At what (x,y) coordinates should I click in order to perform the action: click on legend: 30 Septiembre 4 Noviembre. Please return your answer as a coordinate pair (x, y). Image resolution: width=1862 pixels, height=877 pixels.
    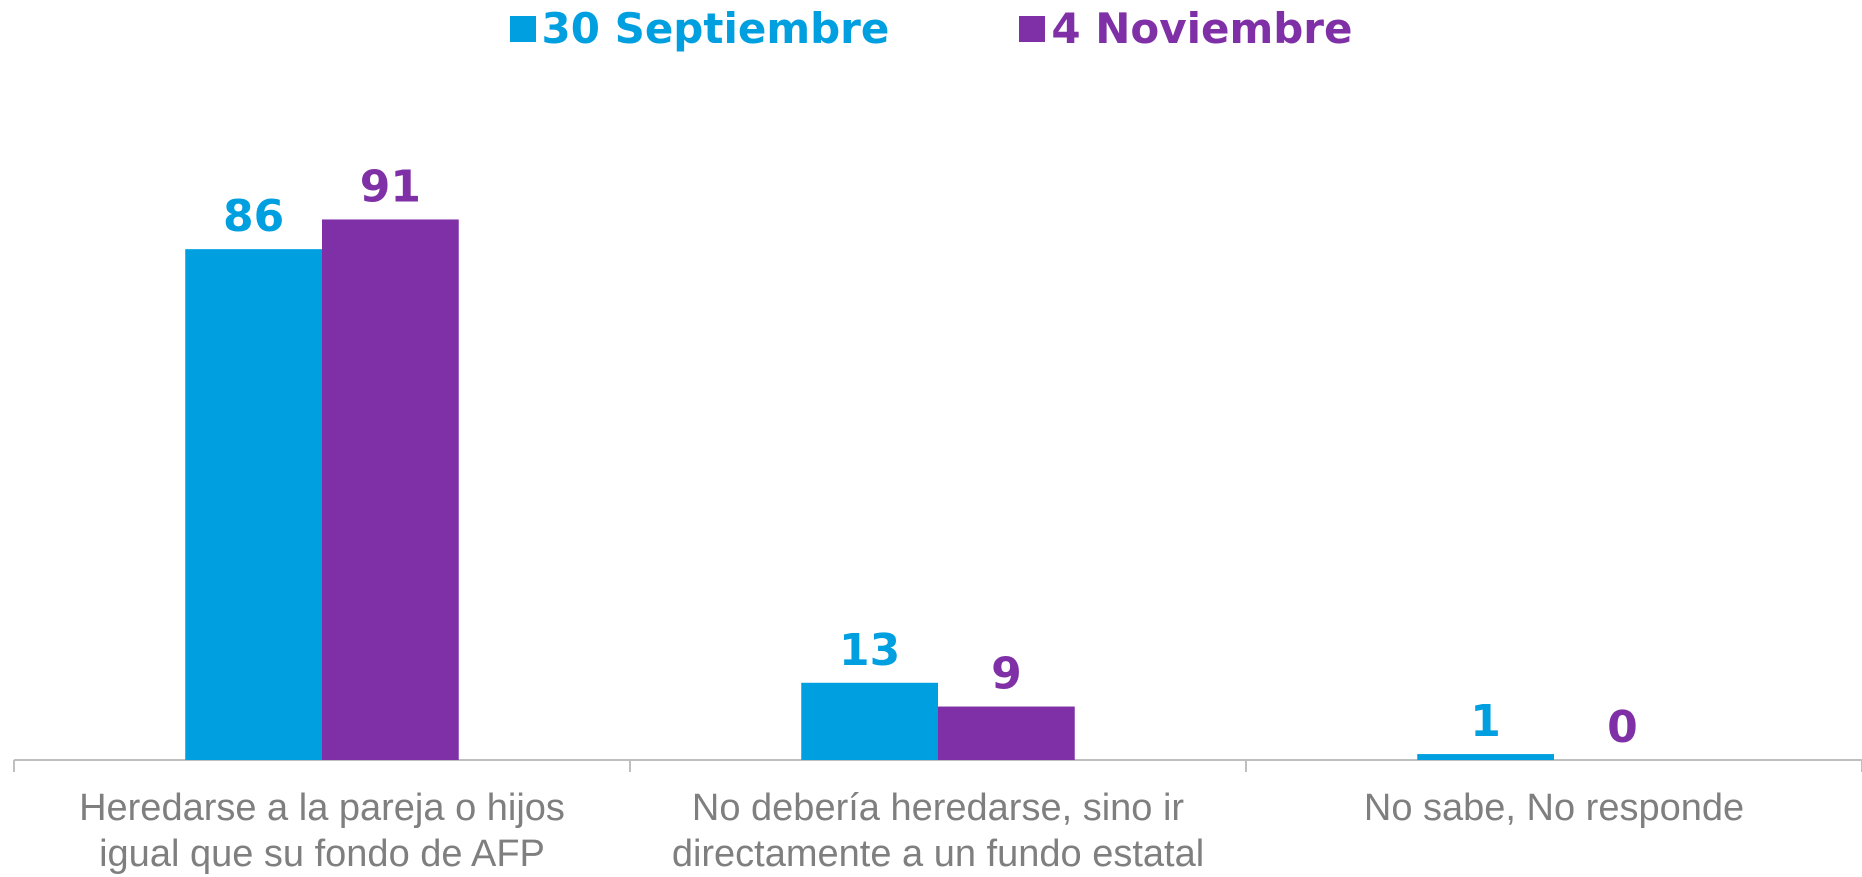
    Looking at the image, I should click on (931, 28).